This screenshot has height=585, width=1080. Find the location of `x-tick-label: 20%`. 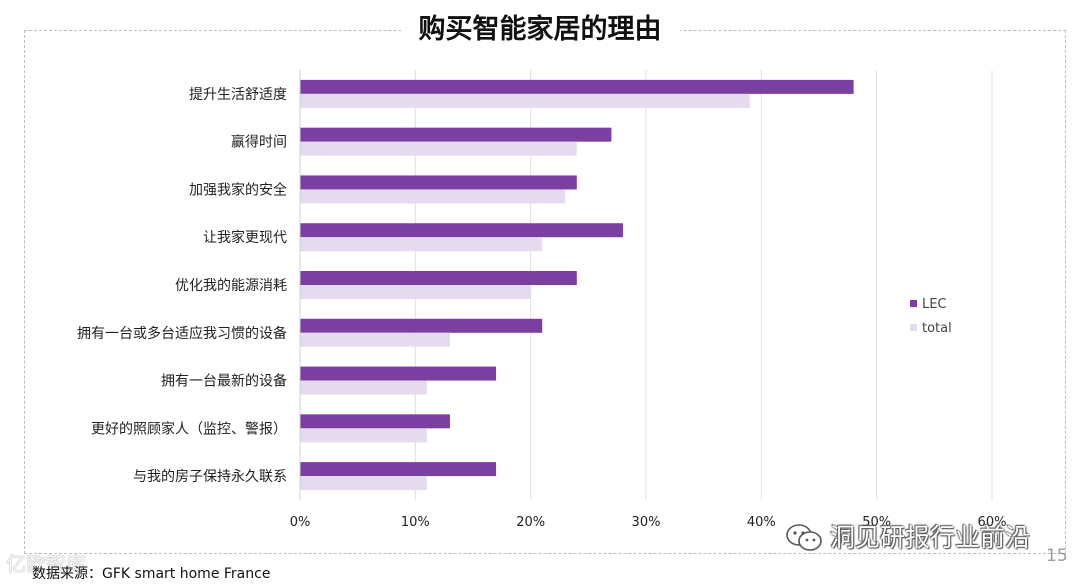

x-tick-label: 20% is located at coordinates (530, 522).